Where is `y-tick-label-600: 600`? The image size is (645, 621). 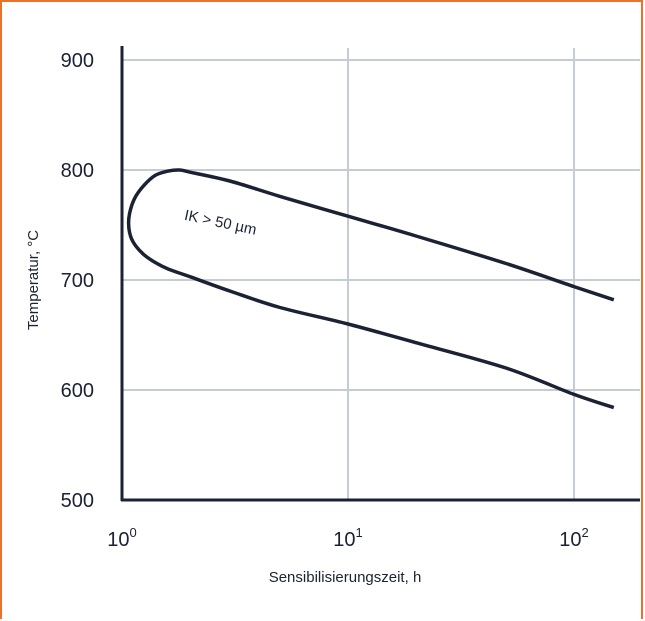
y-tick-label-600: 600 is located at coordinates (77, 391).